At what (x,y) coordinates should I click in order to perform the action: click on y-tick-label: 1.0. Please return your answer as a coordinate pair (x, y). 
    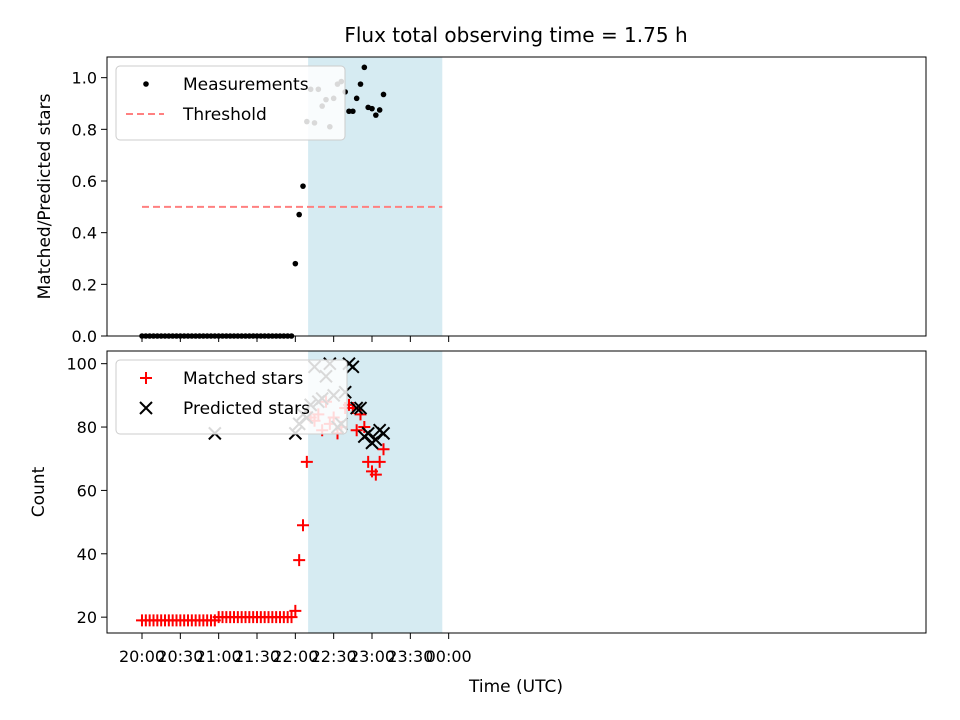
    Looking at the image, I should click on (84, 78).